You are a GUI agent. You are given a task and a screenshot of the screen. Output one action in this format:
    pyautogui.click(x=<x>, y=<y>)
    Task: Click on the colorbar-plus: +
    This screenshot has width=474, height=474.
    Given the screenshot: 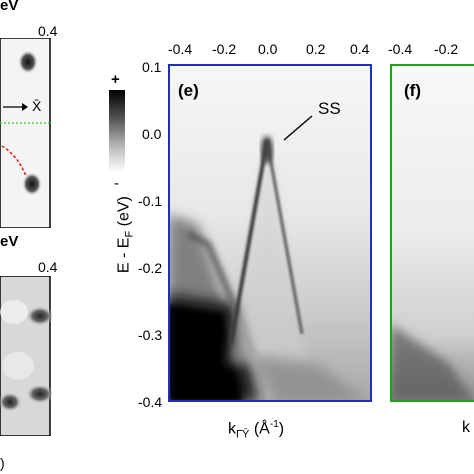 What is the action you would take?
    pyautogui.click(x=115, y=79)
    